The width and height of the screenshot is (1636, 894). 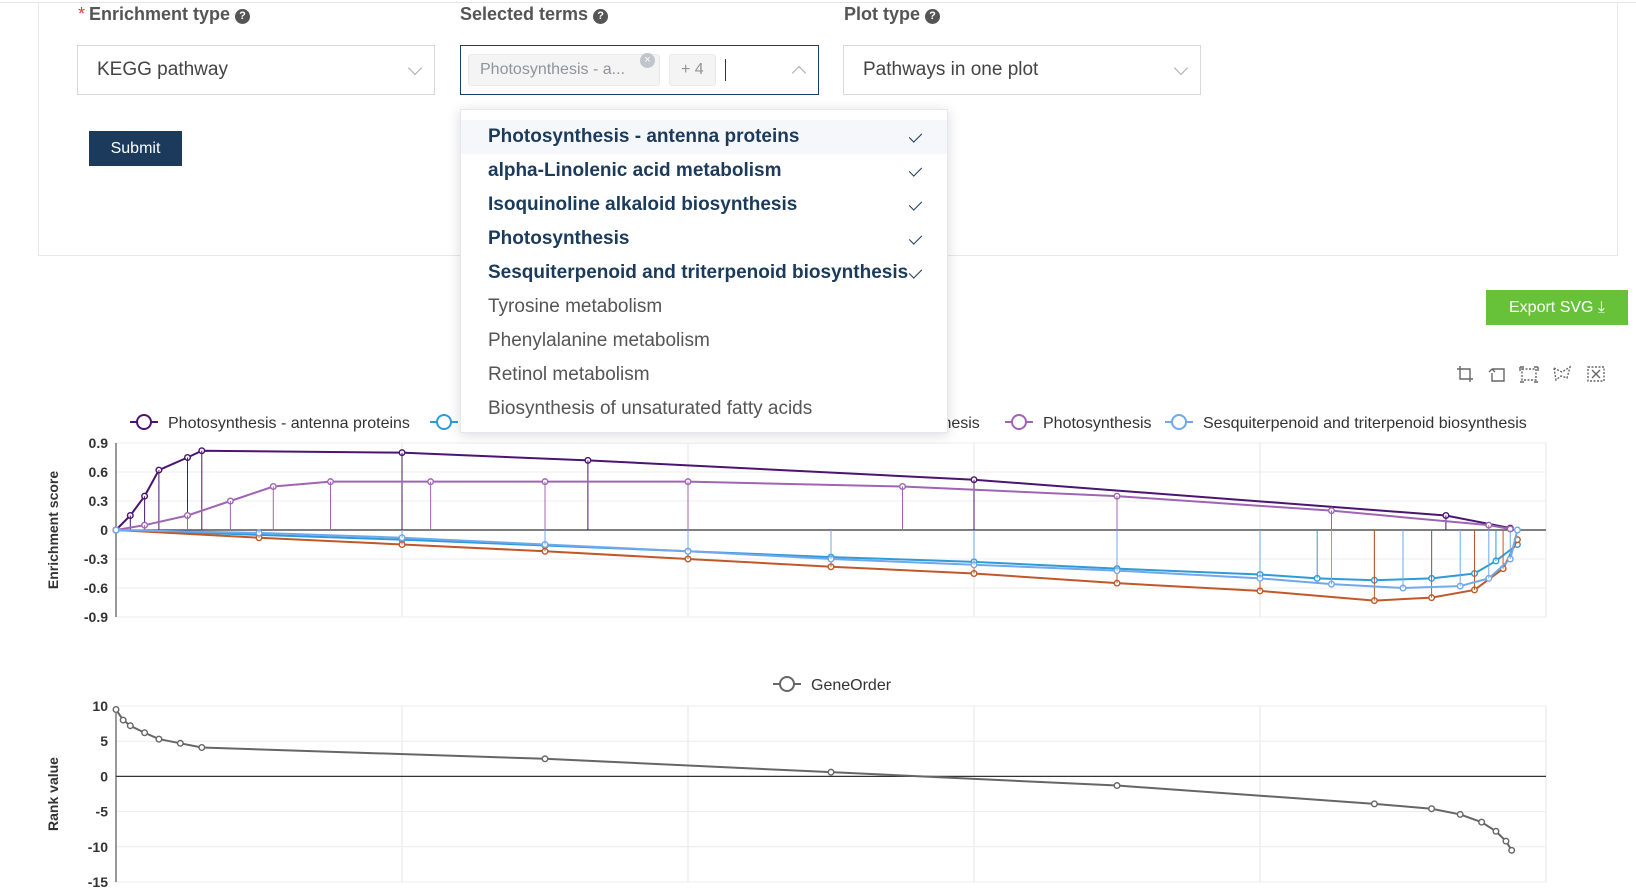 What do you see at coordinates (1557, 307) in the screenshot?
I see `export-svg-button: Export SVG ⤓` at bounding box center [1557, 307].